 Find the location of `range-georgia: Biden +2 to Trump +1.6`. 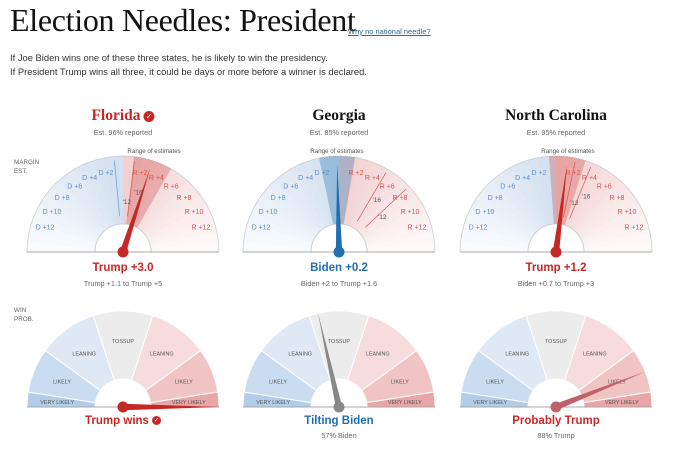

range-georgia: Biden +2 to Trump +1.6 is located at coordinates (339, 283).